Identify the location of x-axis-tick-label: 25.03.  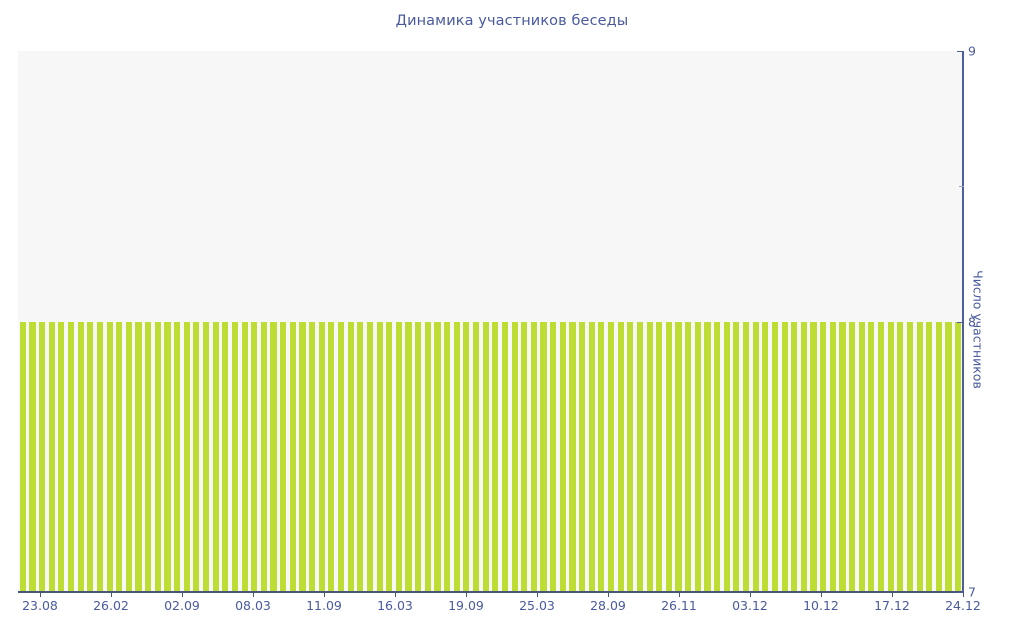
(537, 605).